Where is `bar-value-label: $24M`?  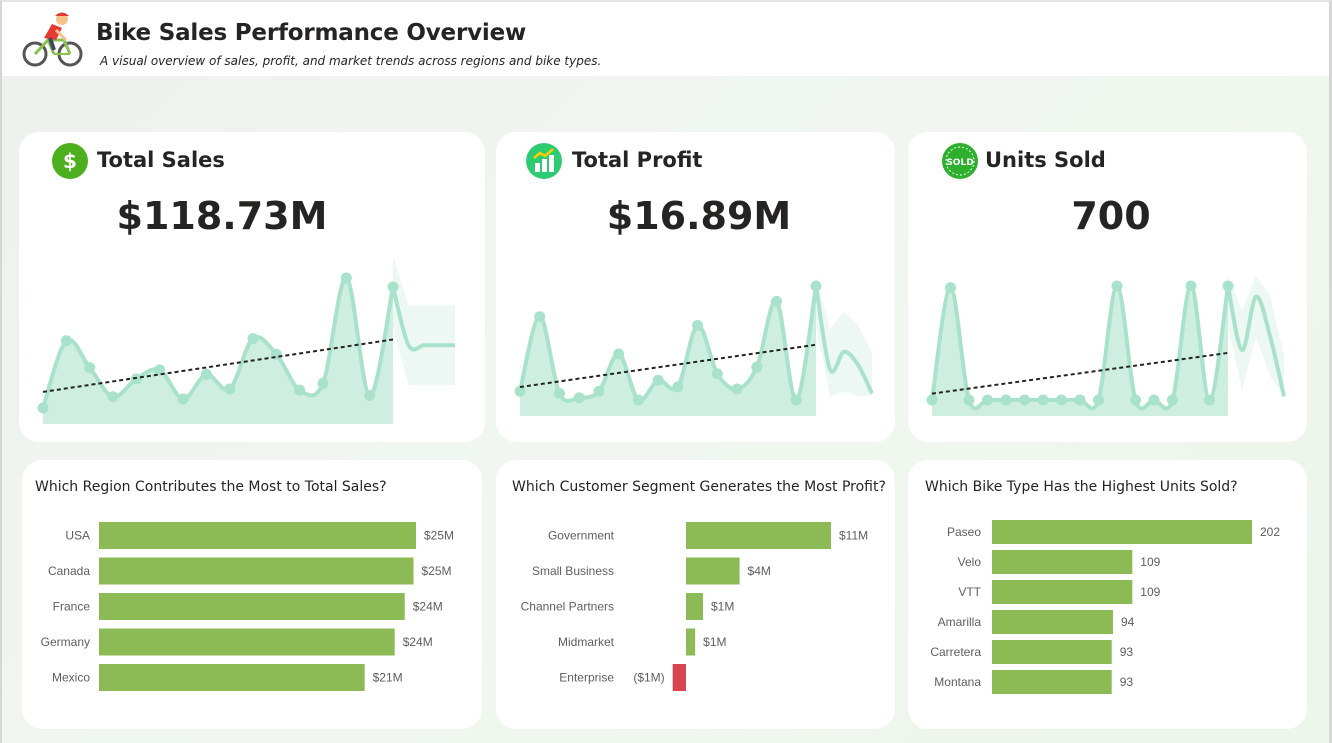 bar-value-label: $24M is located at coordinates (418, 642).